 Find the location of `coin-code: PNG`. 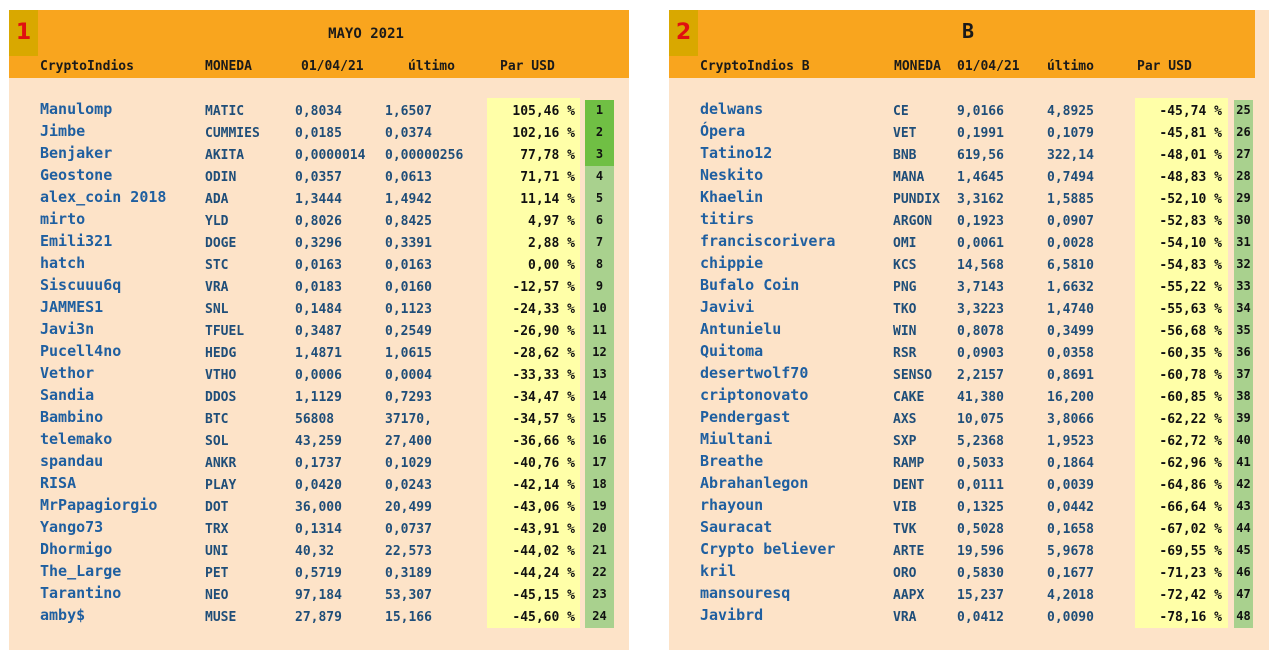

coin-code: PNG is located at coordinates (905, 287).